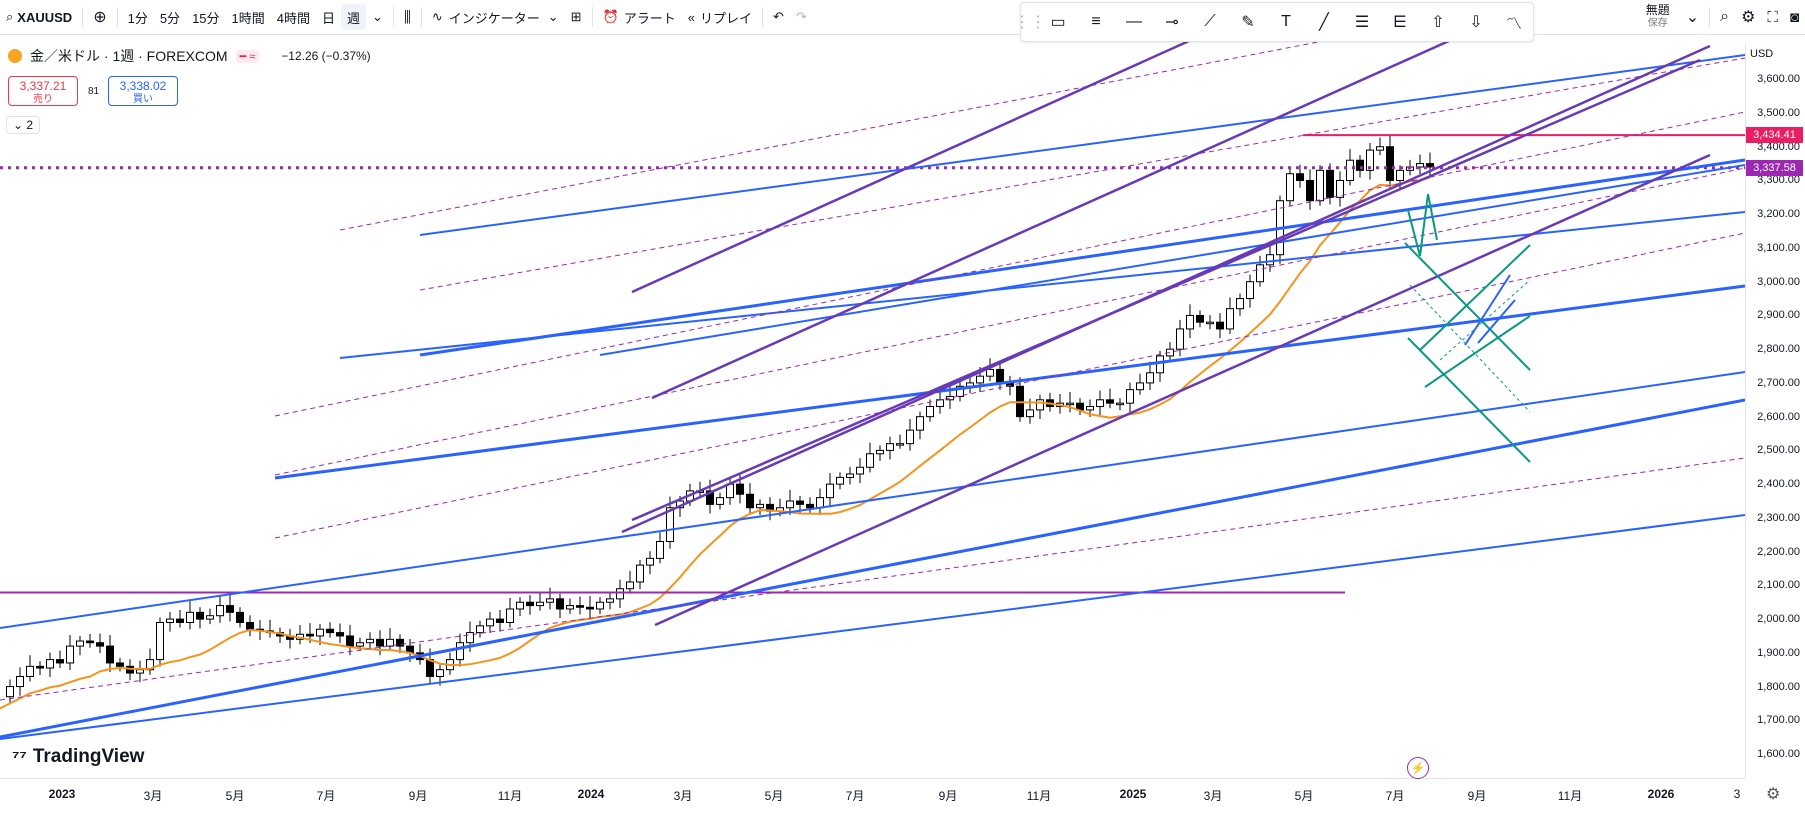  What do you see at coordinates (801, 17) in the screenshot?
I see `redo-button: ↷` at bounding box center [801, 17].